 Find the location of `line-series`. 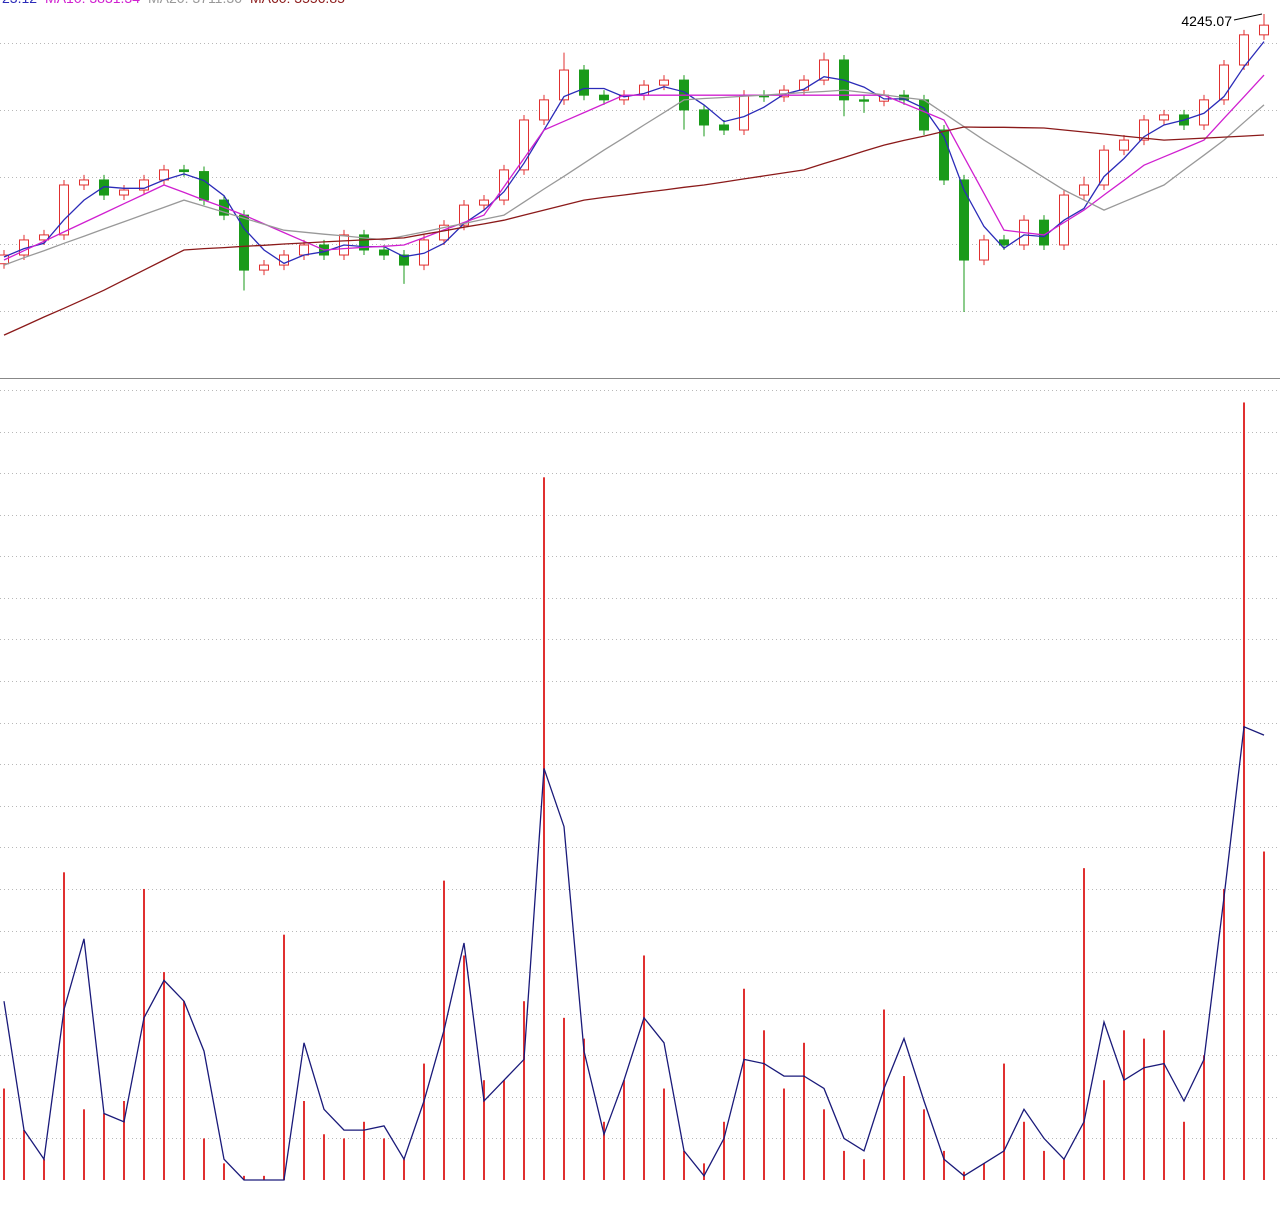

line-series is located at coordinates (634, 177).